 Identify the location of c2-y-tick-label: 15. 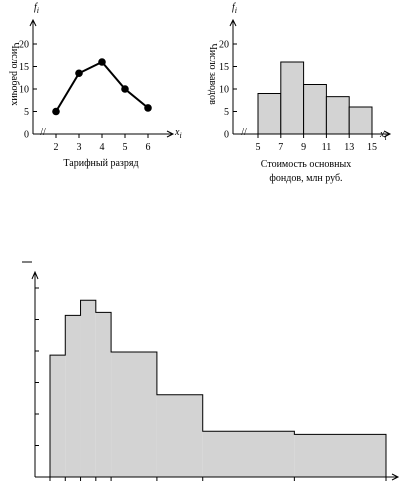
(224, 67).